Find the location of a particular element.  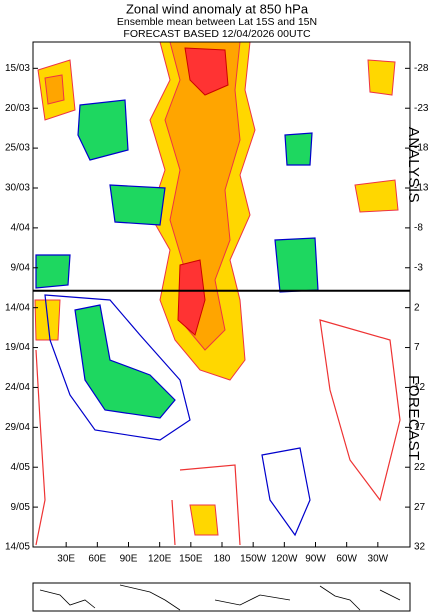

date-label: 9/04 is located at coordinates (21, 267).